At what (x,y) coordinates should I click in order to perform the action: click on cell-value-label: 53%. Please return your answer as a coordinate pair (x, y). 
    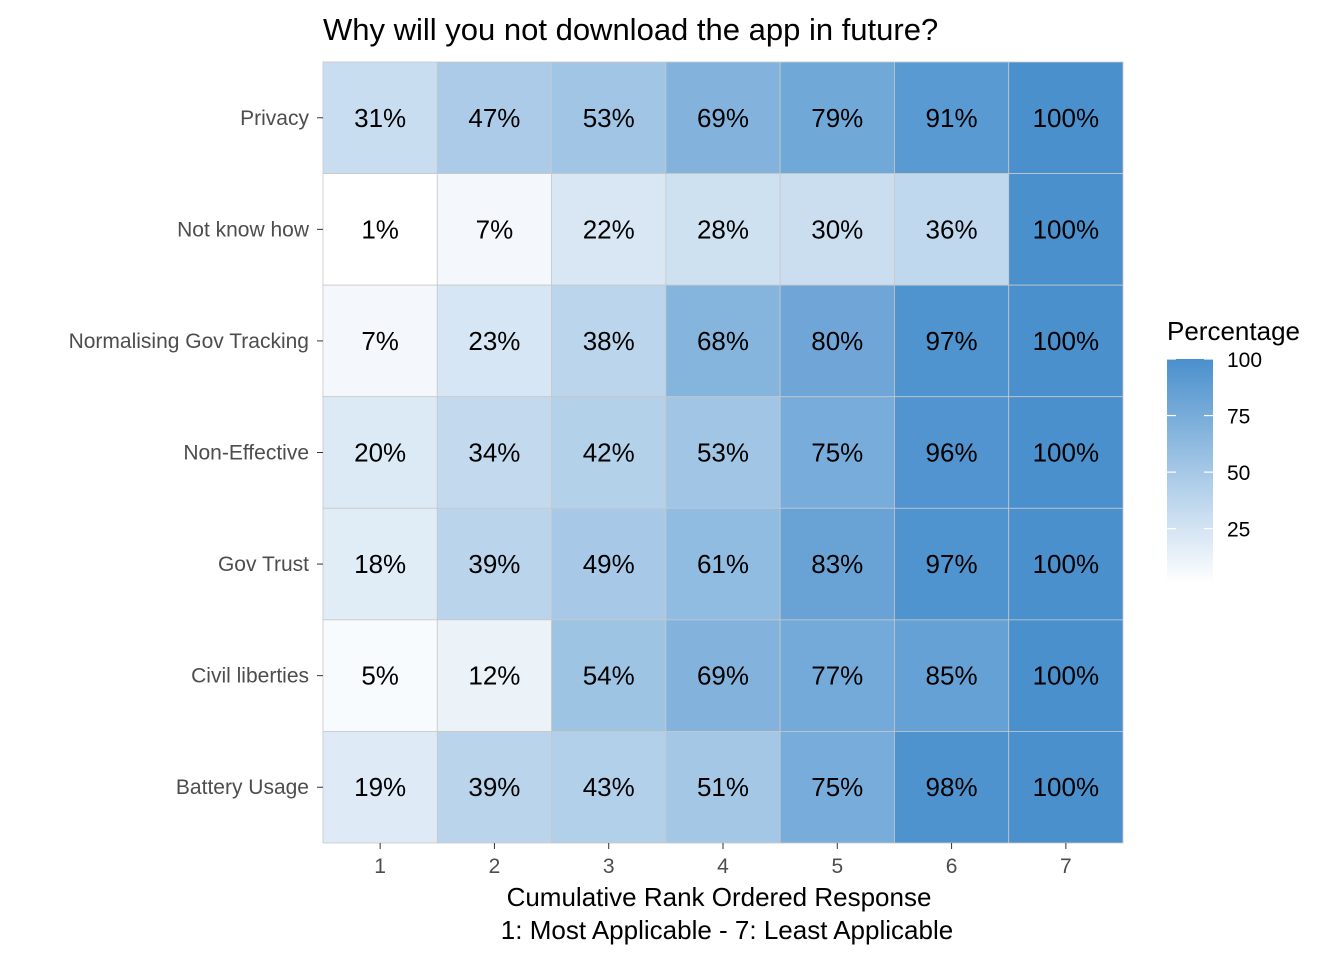
    Looking at the image, I should click on (609, 118).